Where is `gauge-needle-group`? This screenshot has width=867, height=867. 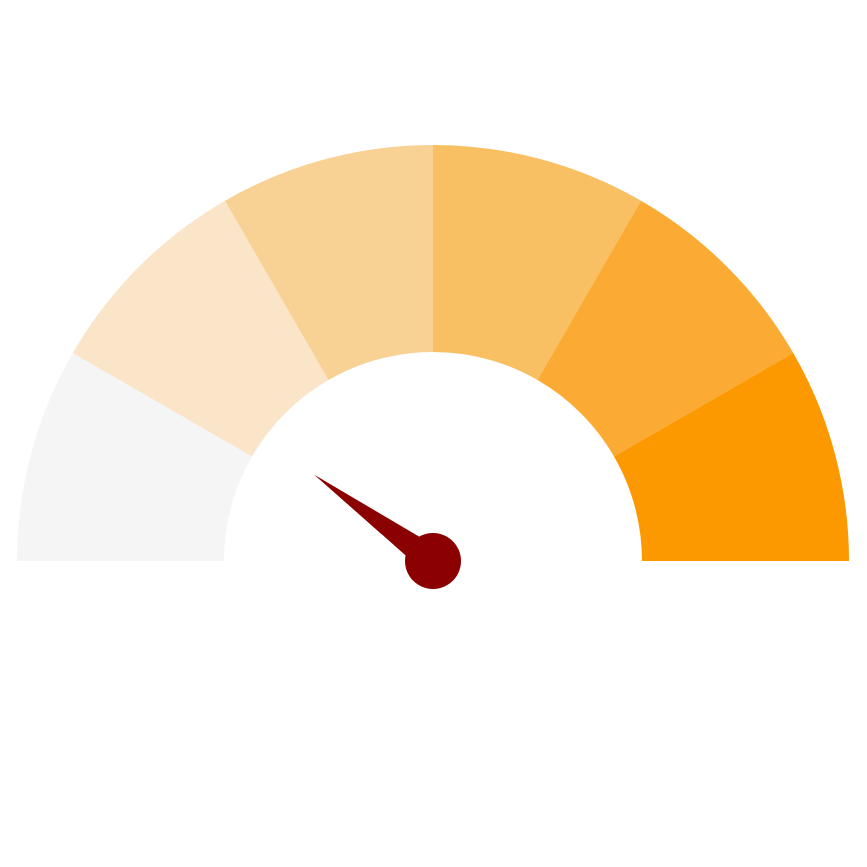 gauge-needle-group is located at coordinates (387, 531).